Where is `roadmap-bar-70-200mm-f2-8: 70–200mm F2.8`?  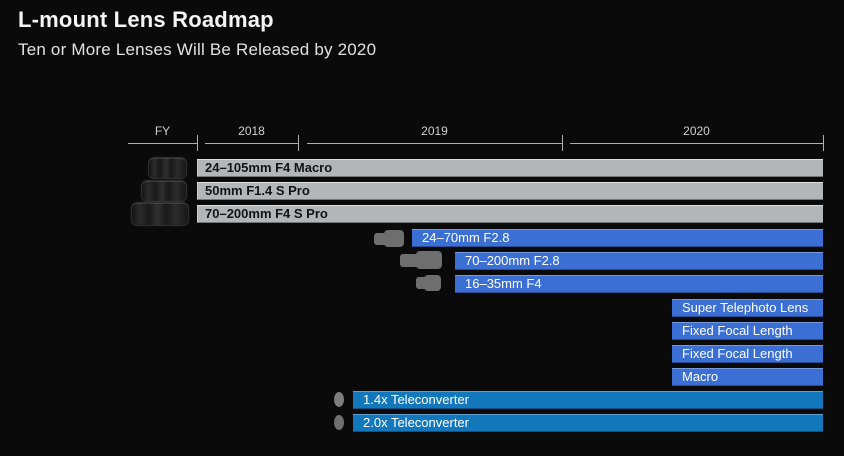 roadmap-bar-70-200mm-f2-8: 70–200mm F2.8 is located at coordinates (639, 261).